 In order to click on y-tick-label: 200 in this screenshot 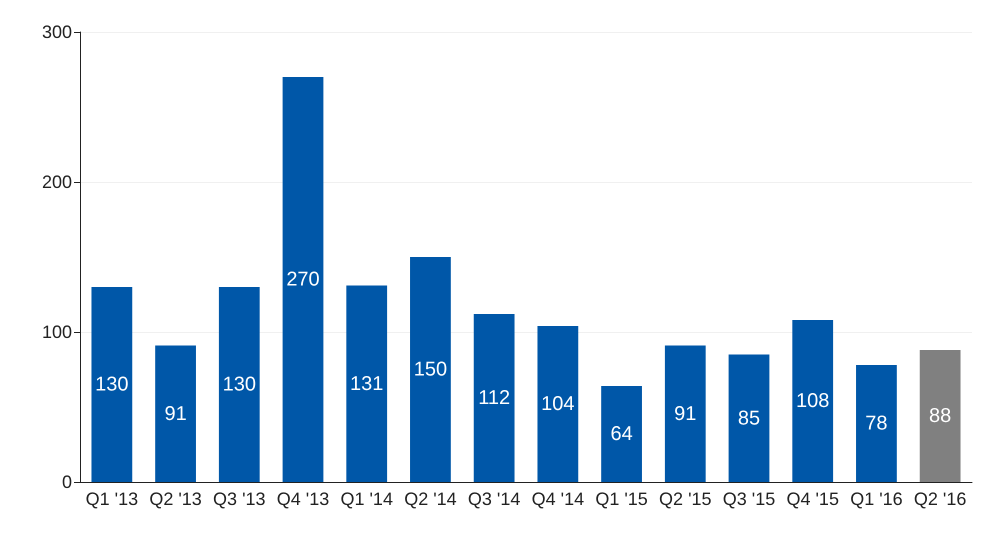, I will do `click(57, 182)`.